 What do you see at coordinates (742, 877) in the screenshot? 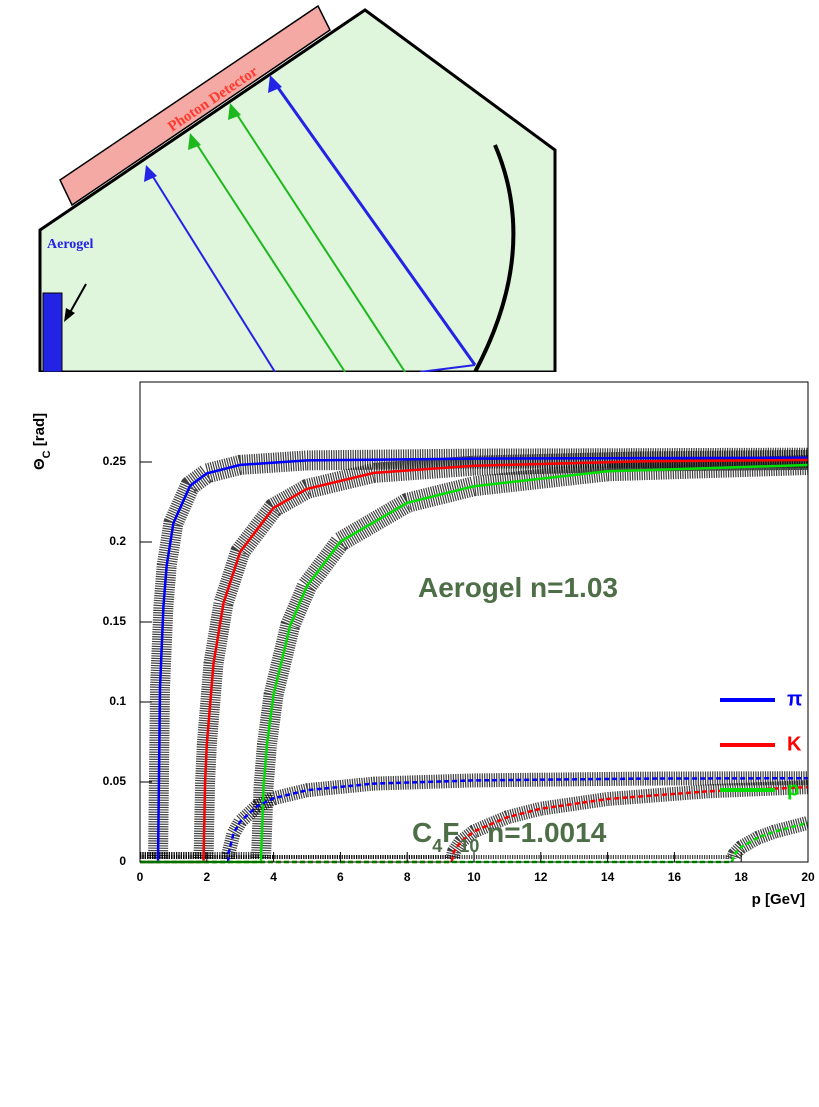
I see `x-tick-label: 18` at bounding box center [742, 877].